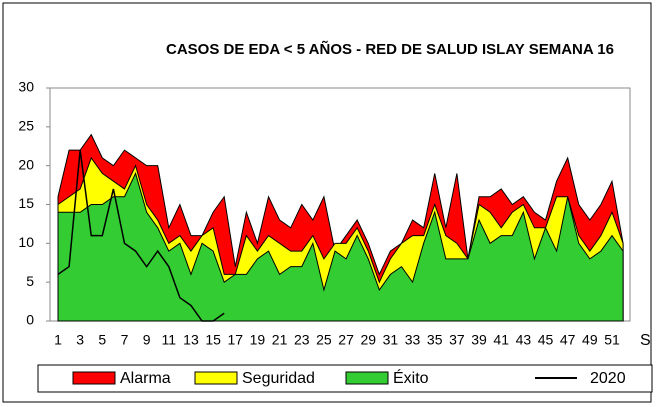 The width and height of the screenshot is (656, 407). What do you see at coordinates (26, 126) in the screenshot?
I see `y-tick-label: 25` at bounding box center [26, 126].